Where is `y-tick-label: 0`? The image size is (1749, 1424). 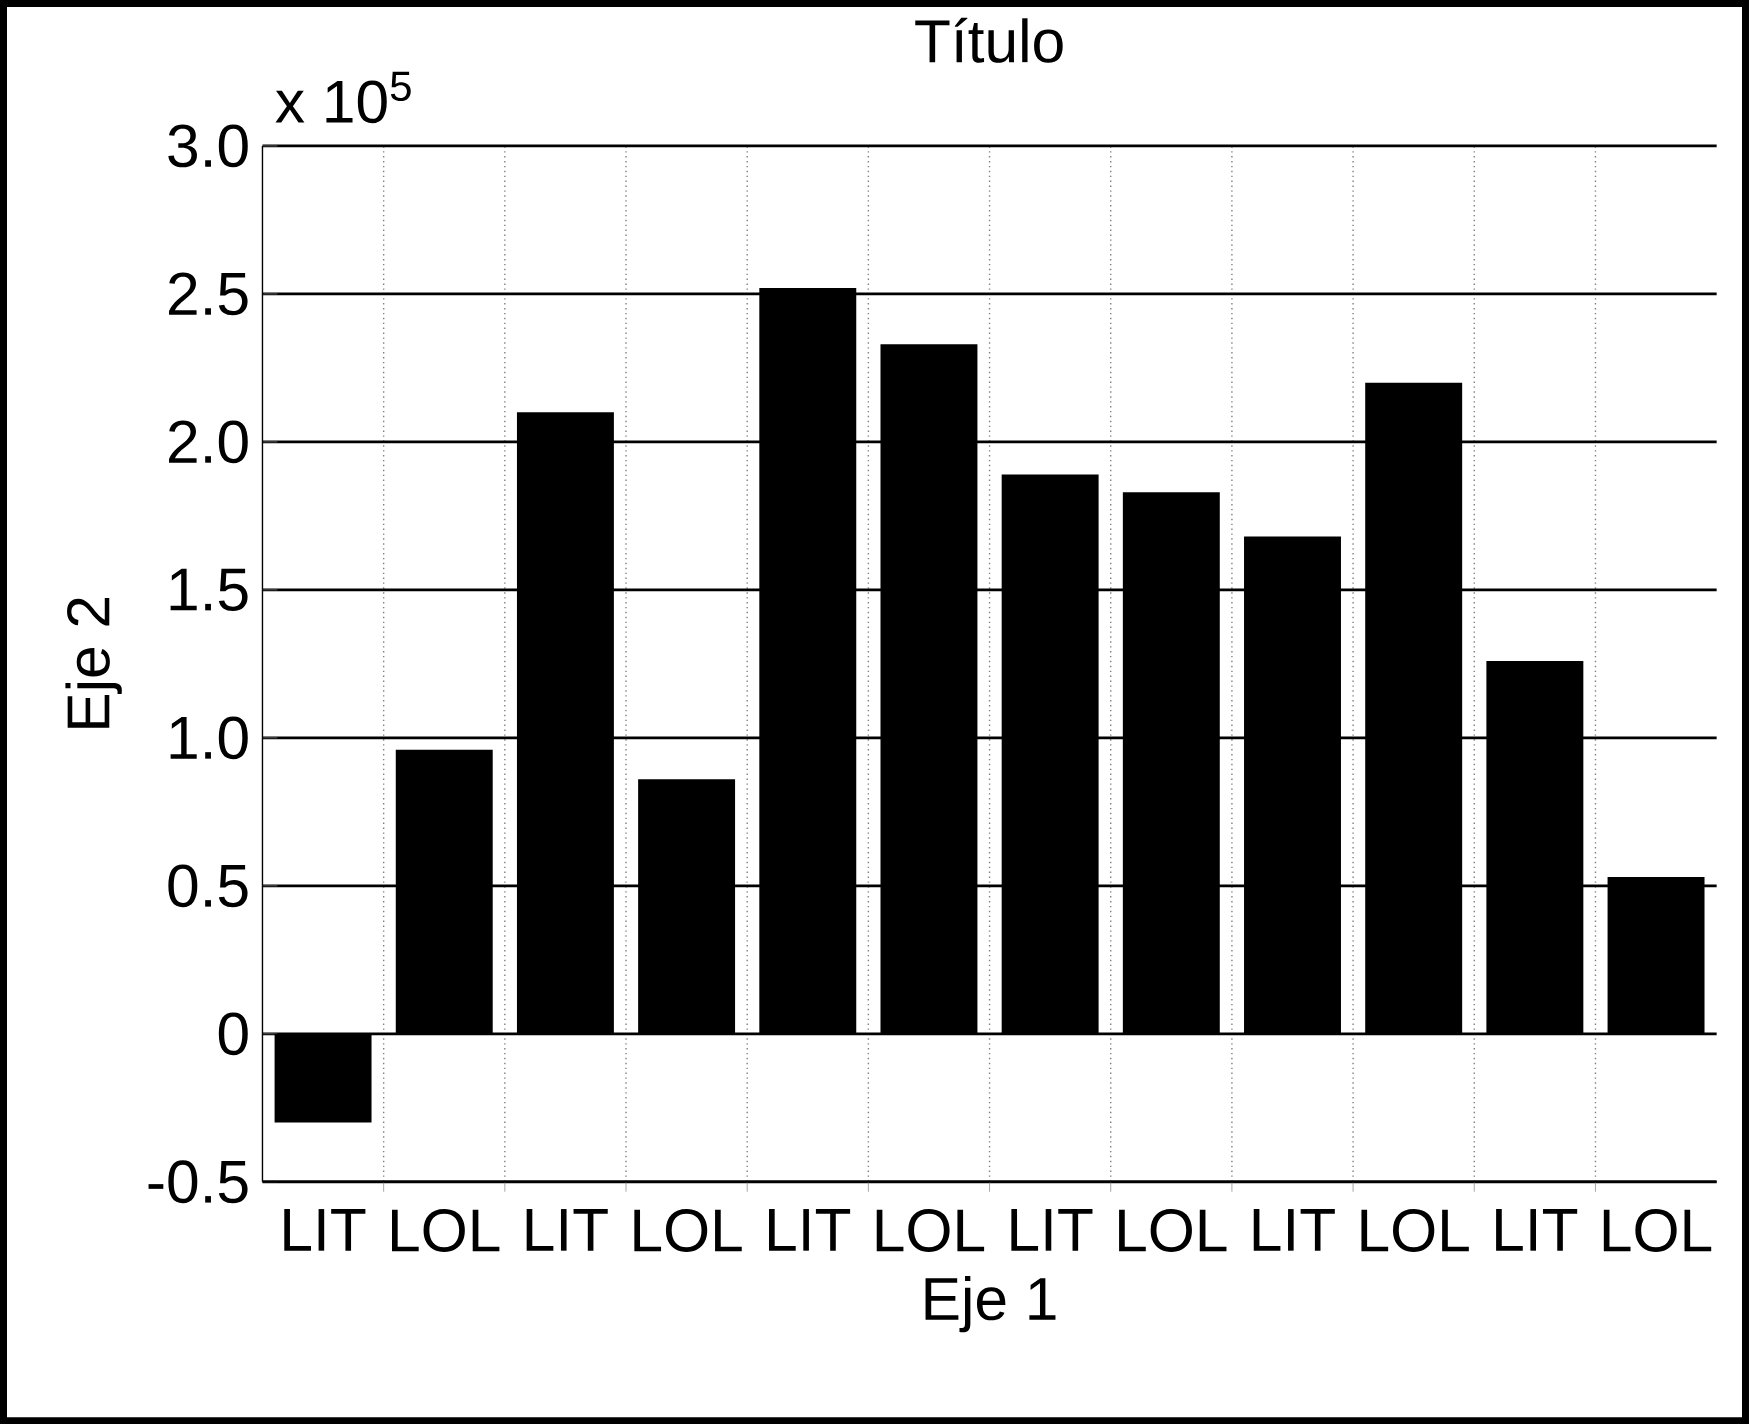 y-tick-label: 0 is located at coordinates (233, 1034).